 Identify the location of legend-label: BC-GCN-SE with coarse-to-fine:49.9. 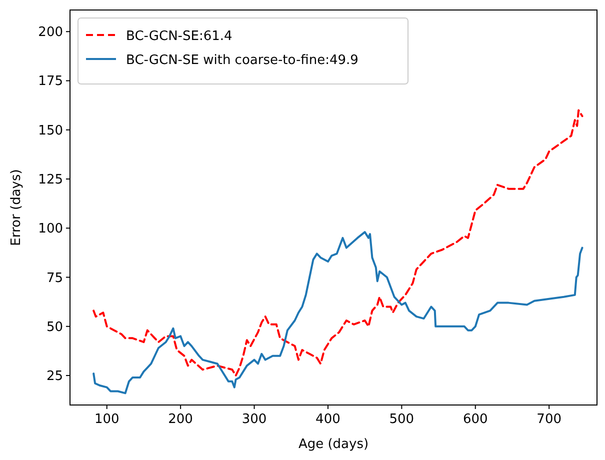
(242, 60).